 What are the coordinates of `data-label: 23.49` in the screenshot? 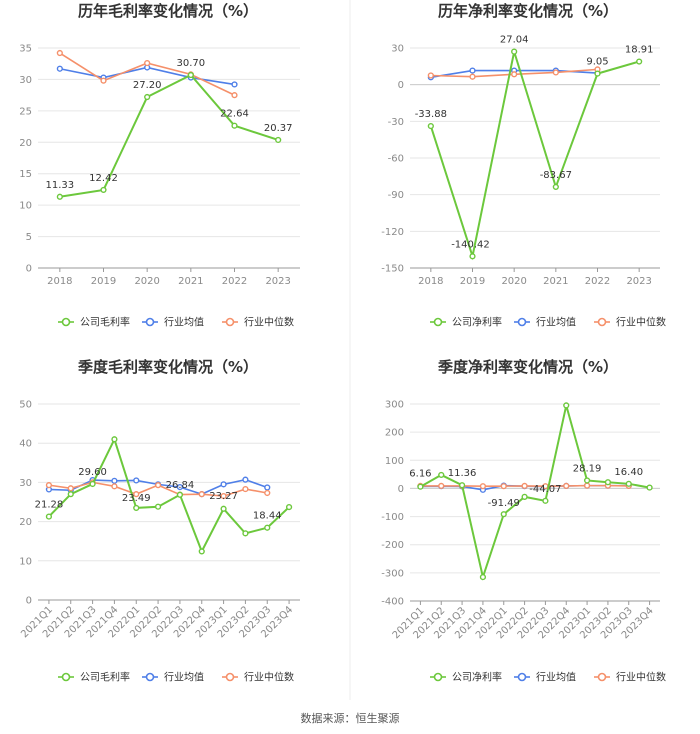 It's located at (136, 498).